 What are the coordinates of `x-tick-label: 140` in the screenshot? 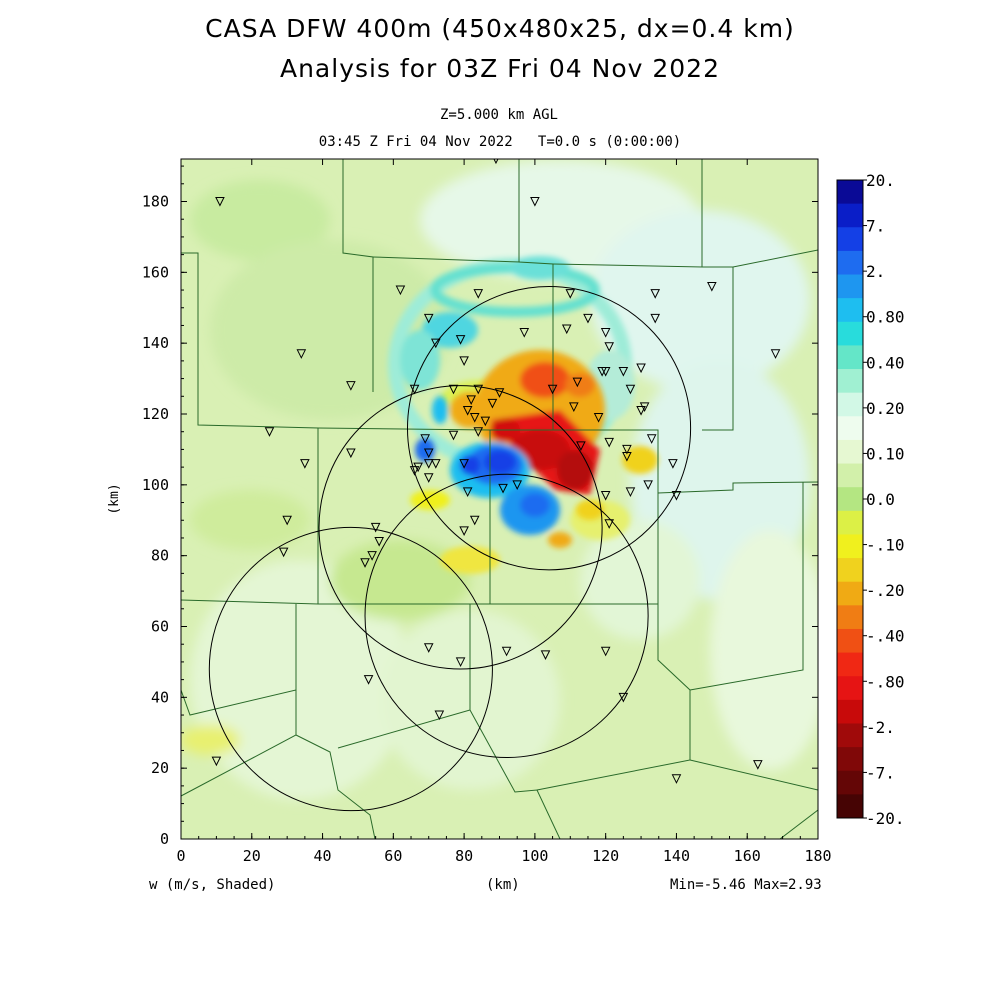 It's located at (676, 856).